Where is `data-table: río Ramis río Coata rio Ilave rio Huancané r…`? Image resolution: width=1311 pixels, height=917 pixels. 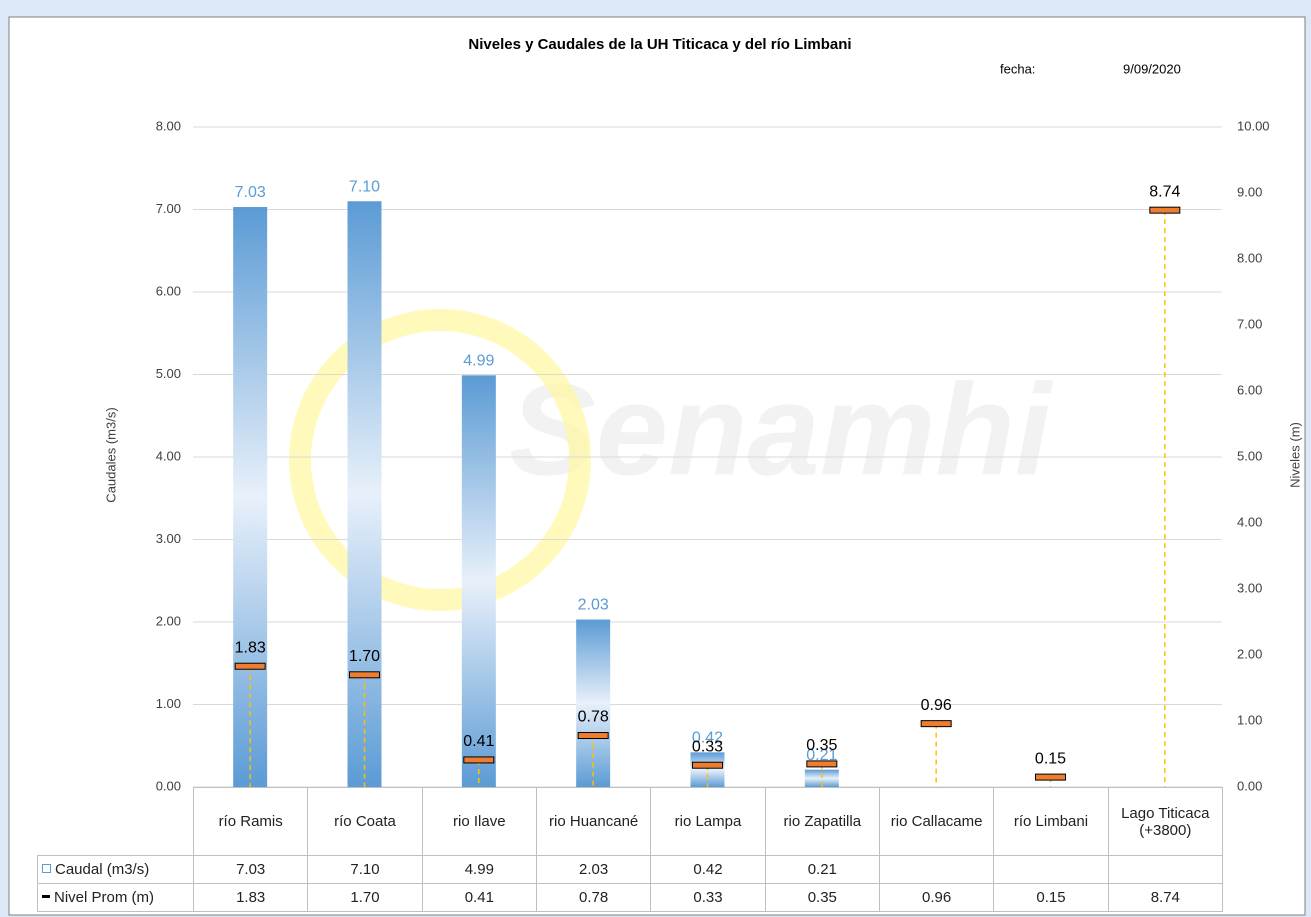
data-table: río Ramis río Coata rio Ilave rio Huancané r… is located at coordinates (630, 849).